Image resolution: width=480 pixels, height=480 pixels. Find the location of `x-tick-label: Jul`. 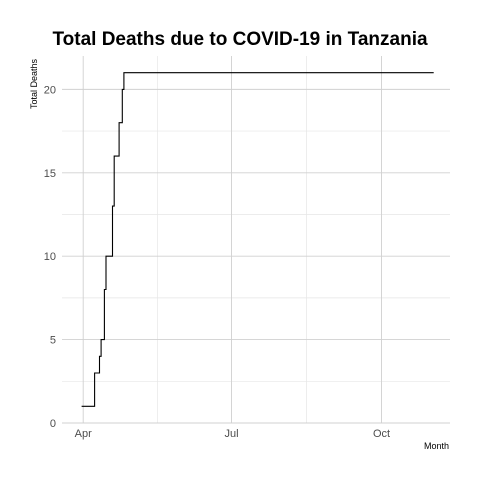

x-tick-label: Jul is located at coordinates (232, 434).